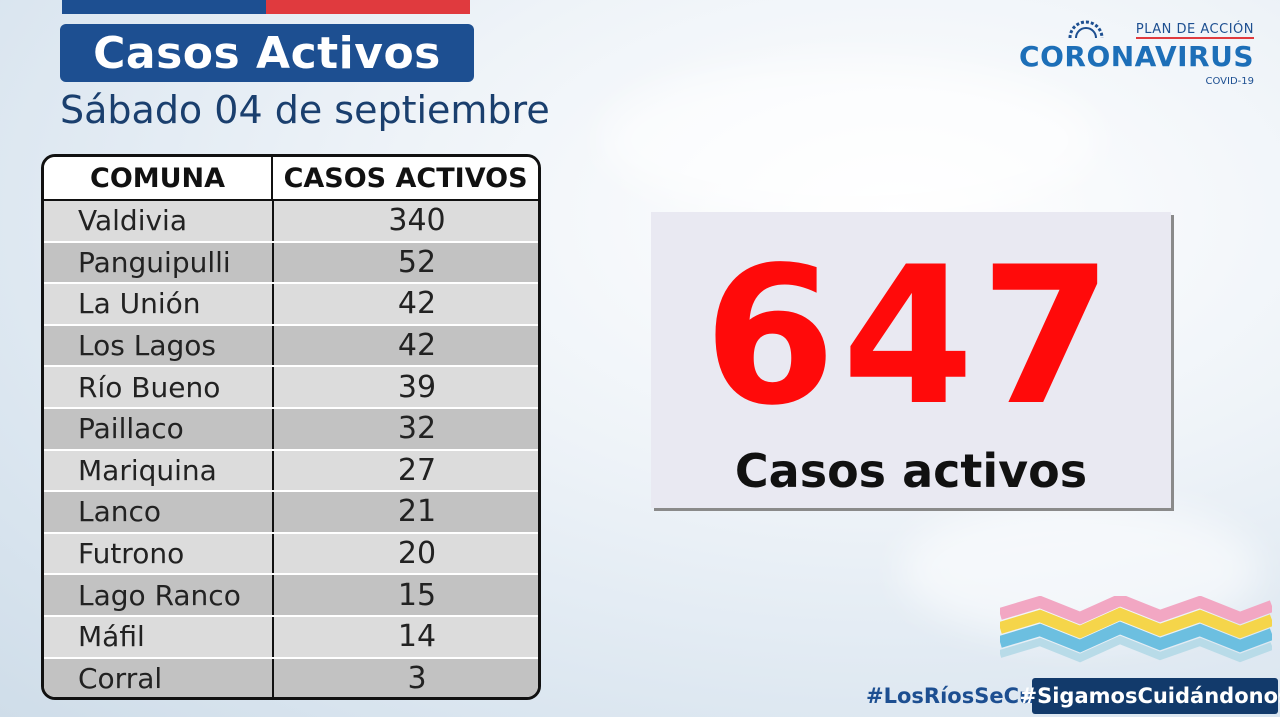 This screenshot has width=1280, height=717. What do you see at coordinates (132, 221) in the screenshot?
I see `comuna-cell: Valdivia` at bounding box center [132, 221].